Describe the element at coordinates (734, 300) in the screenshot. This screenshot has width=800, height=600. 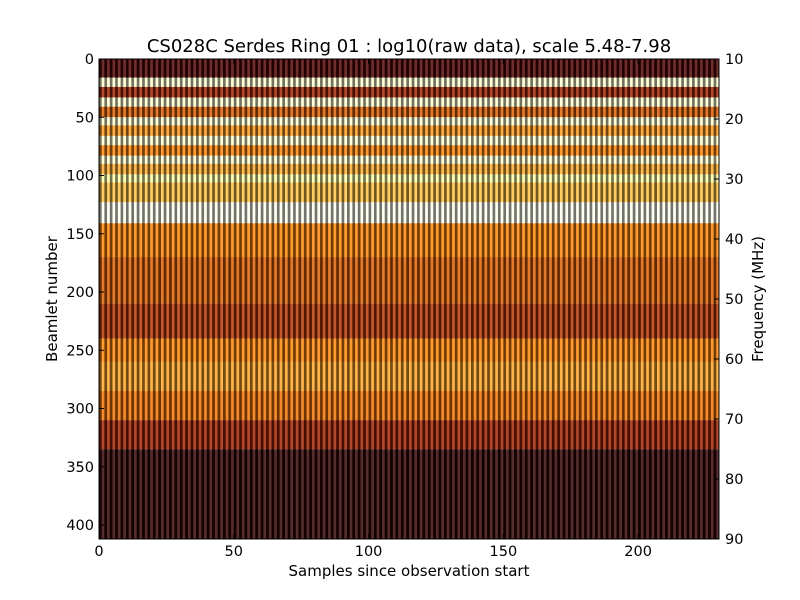
I see `y2-tick-label: 50` at that location.